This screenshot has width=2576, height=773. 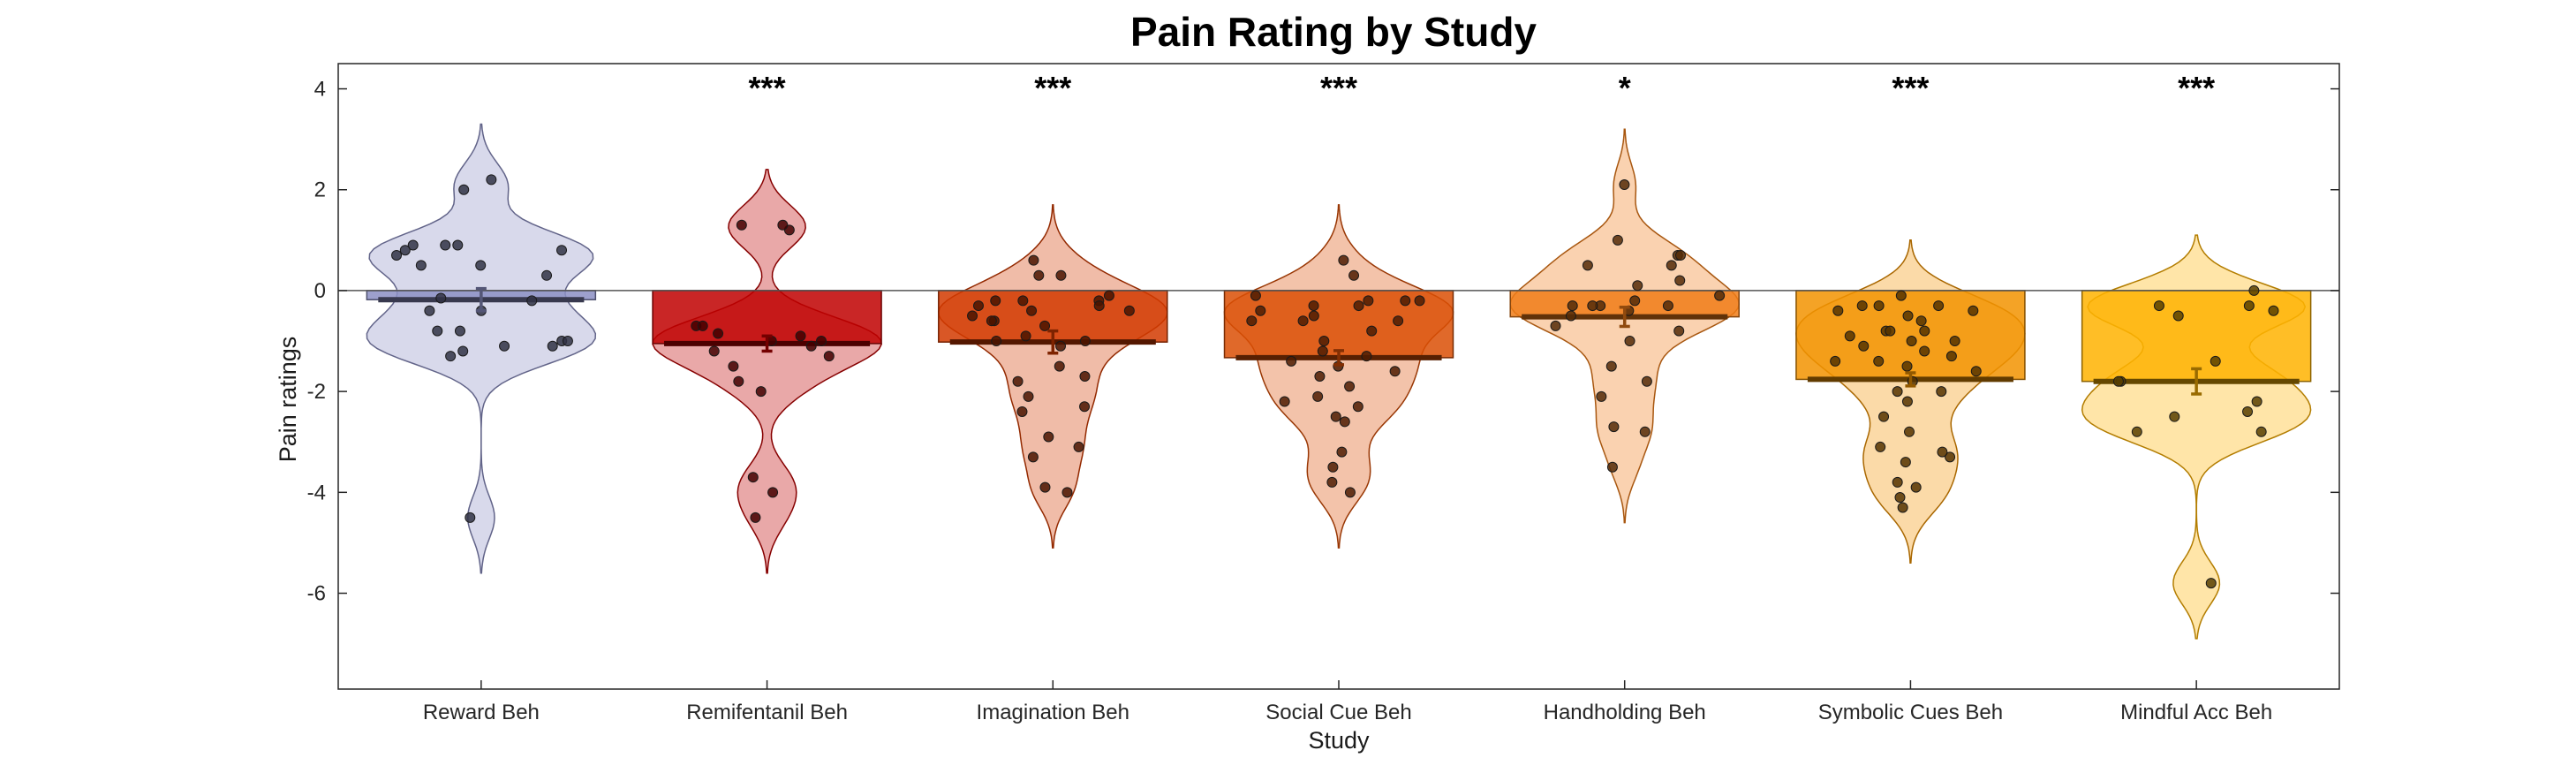 What do you see at coordinates (1625, 88) in the screenshot?
I see `significance-marker-4: *` at bounding box center [1625, 88].